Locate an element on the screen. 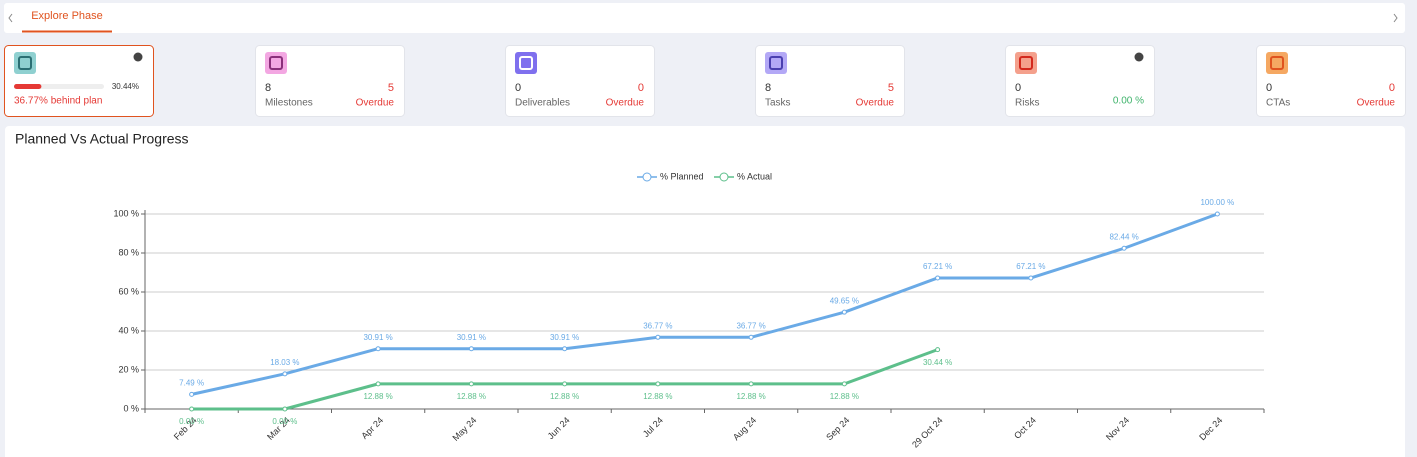  progress-bar is located at coordinates (28, 86).